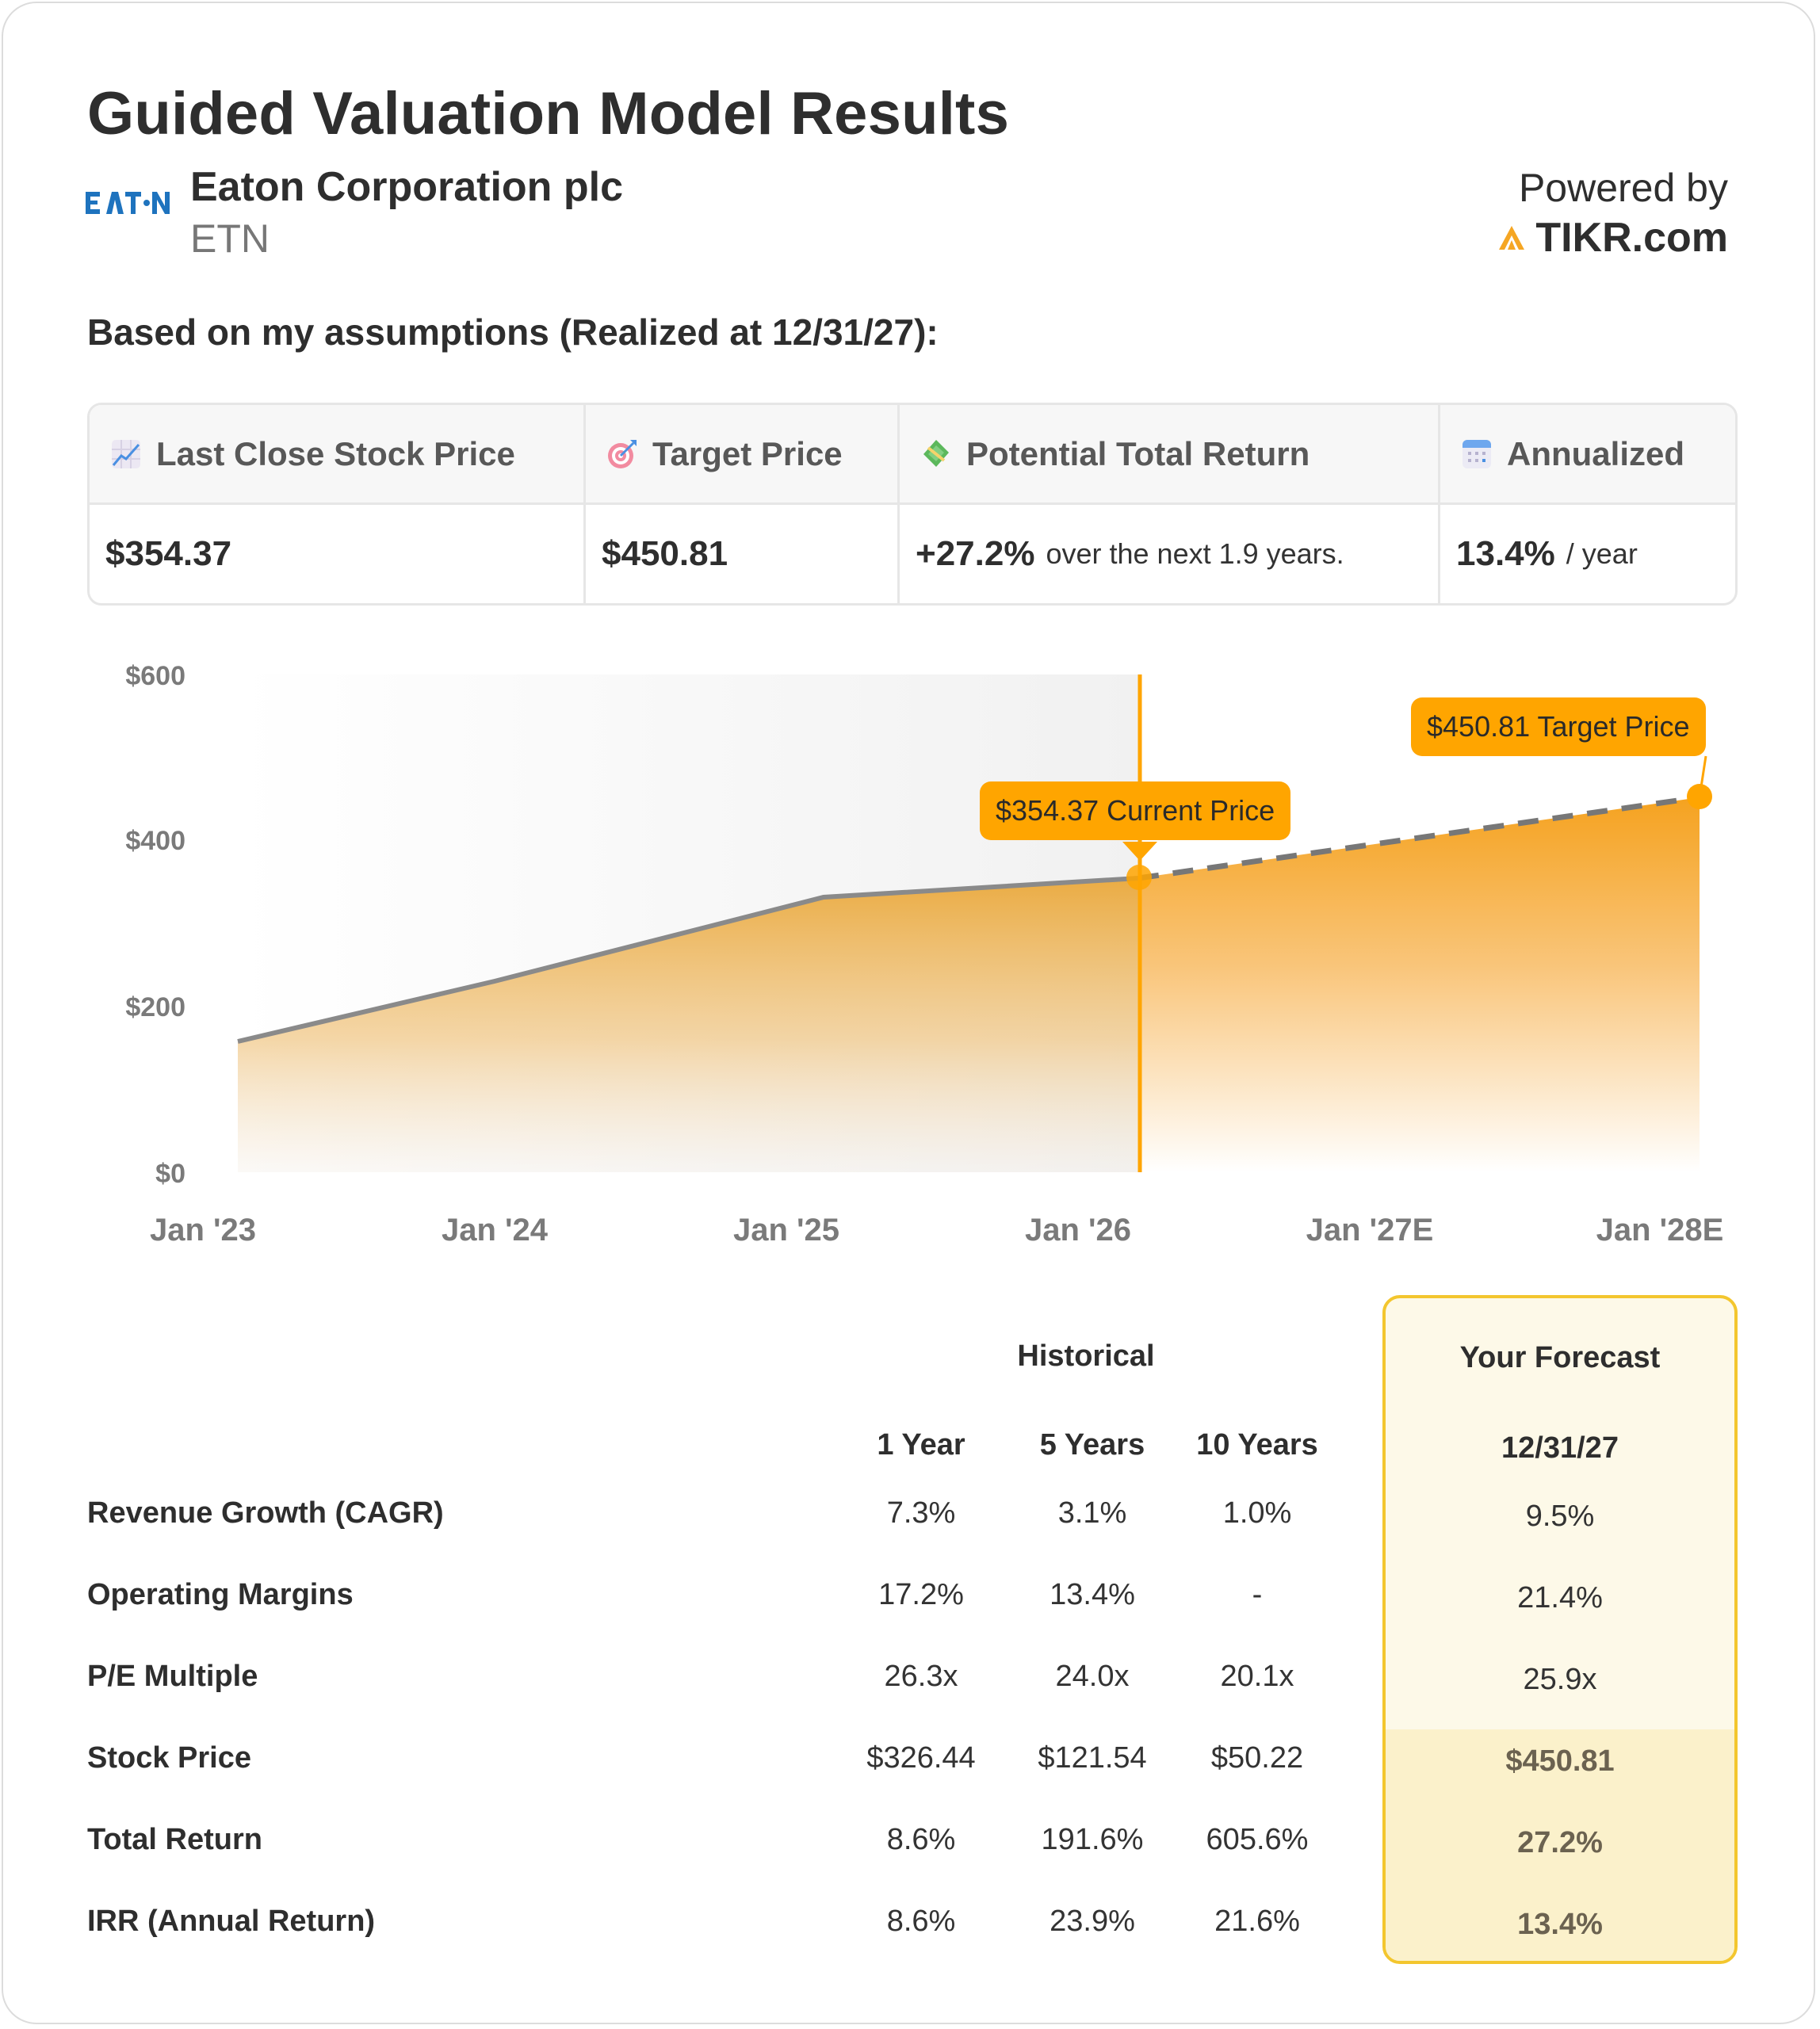 This screenshot has height=2029, width=1820. What do you see at coordinates (1370, 1230) in the screenshot?
I see `x-tick: Jan '27E` at bounding box center [1370, 1230].